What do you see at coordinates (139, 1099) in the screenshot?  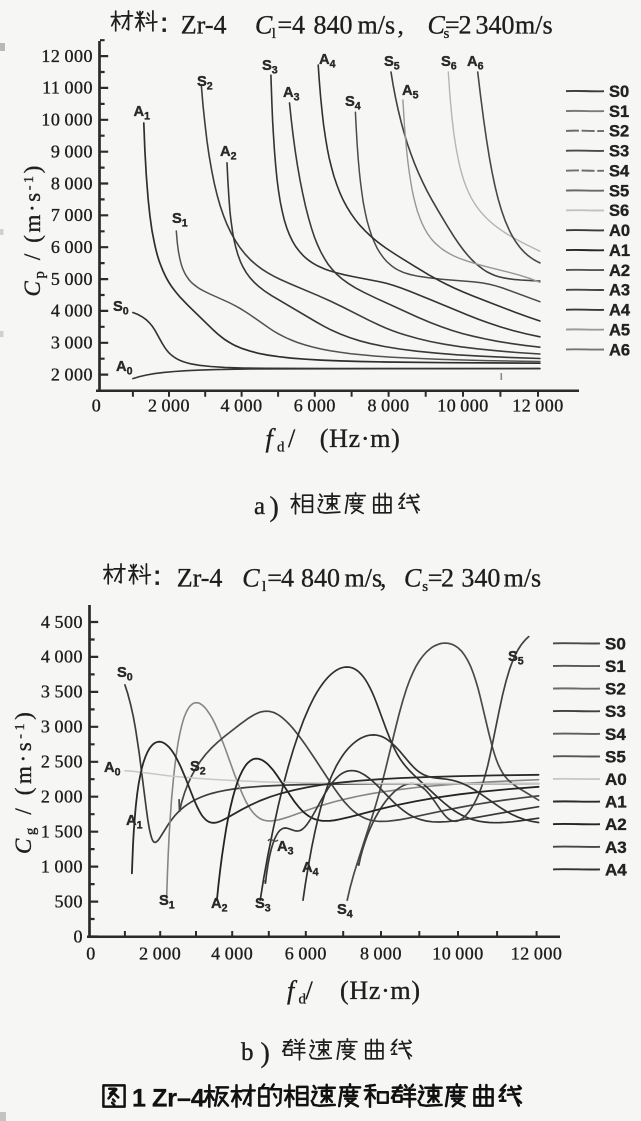 I see `svg-text: 1` at bounding box center [139, 1099].